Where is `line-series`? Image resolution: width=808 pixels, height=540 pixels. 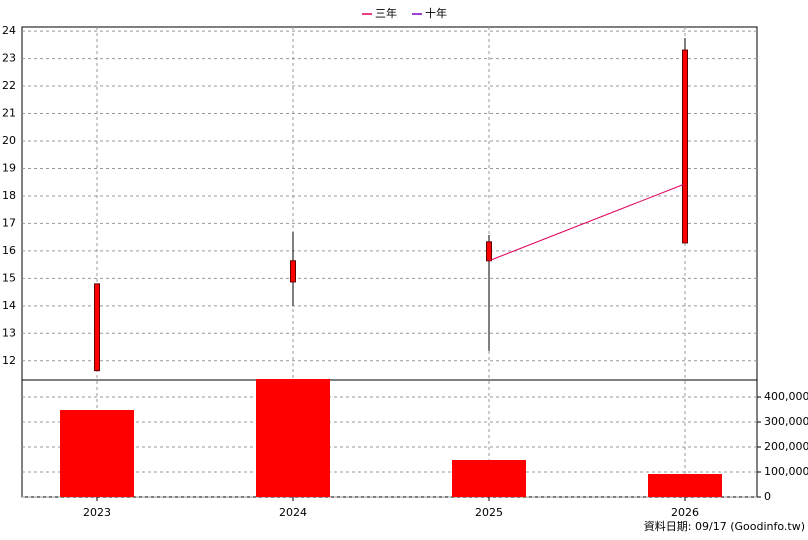 line-series is located at coordinates (587, 222).